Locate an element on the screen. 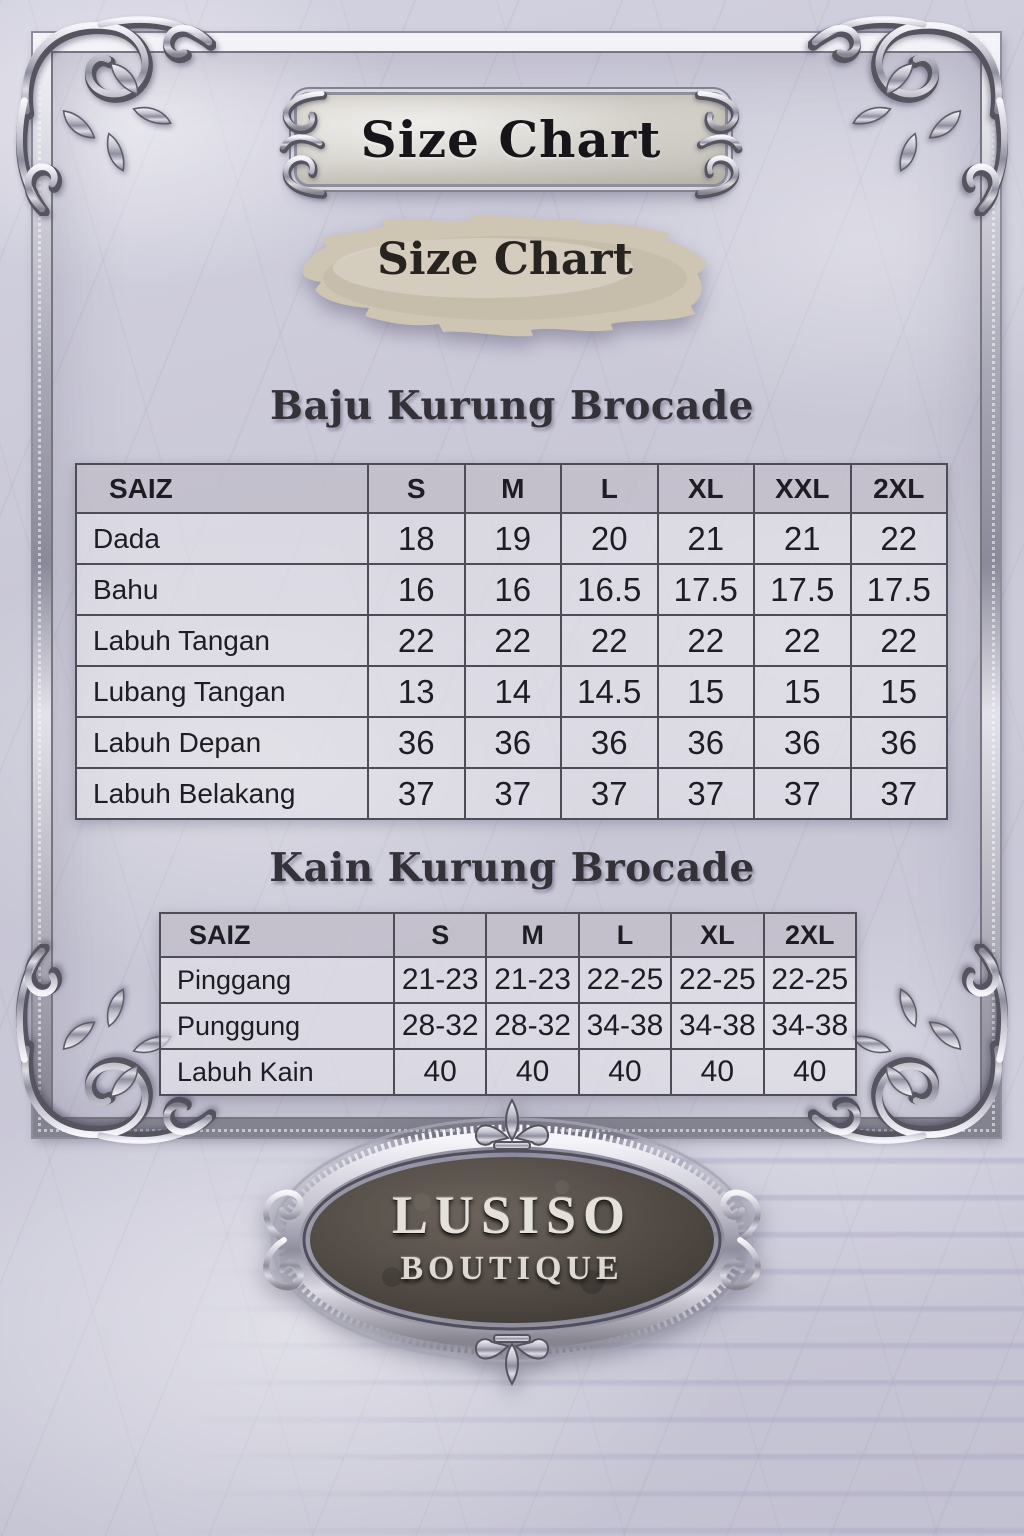 The height and width of the screenshot is (1536, 1024). title-plaque: Size Chart is located at coordinates (511, 141).